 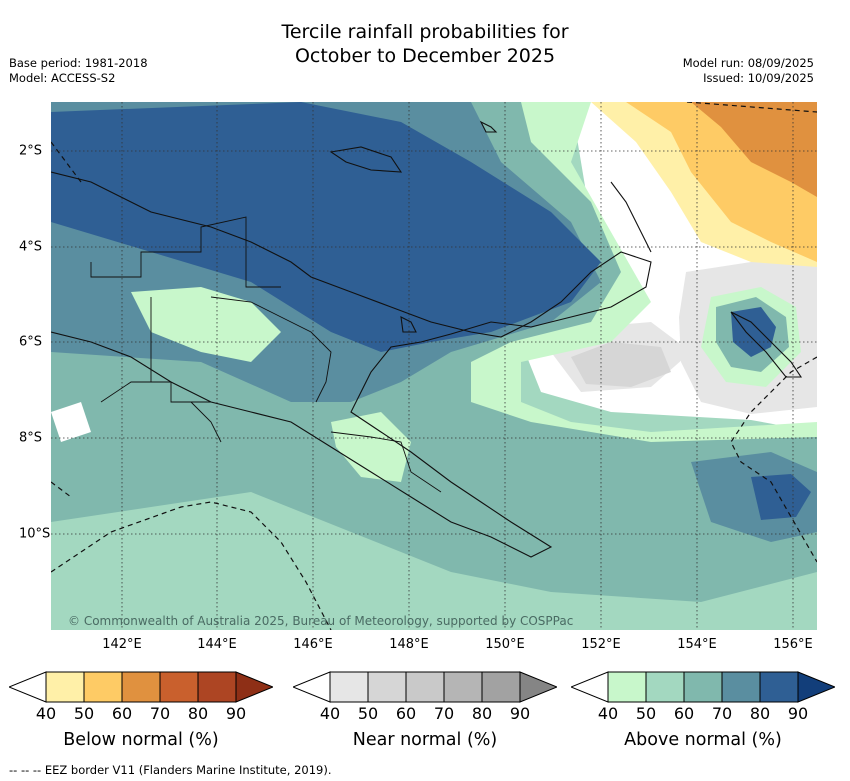 What do you see at coordinates (748, 63) in the screenshot?
I see `model-run: Model run: 08/09/2025` at bounding box center [748, 63].